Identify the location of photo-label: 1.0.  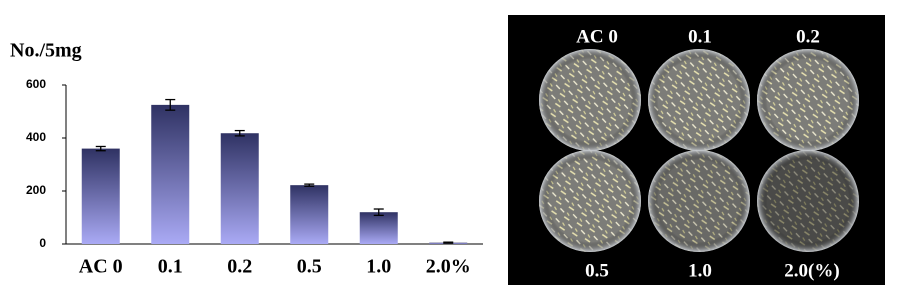
(700, 270).